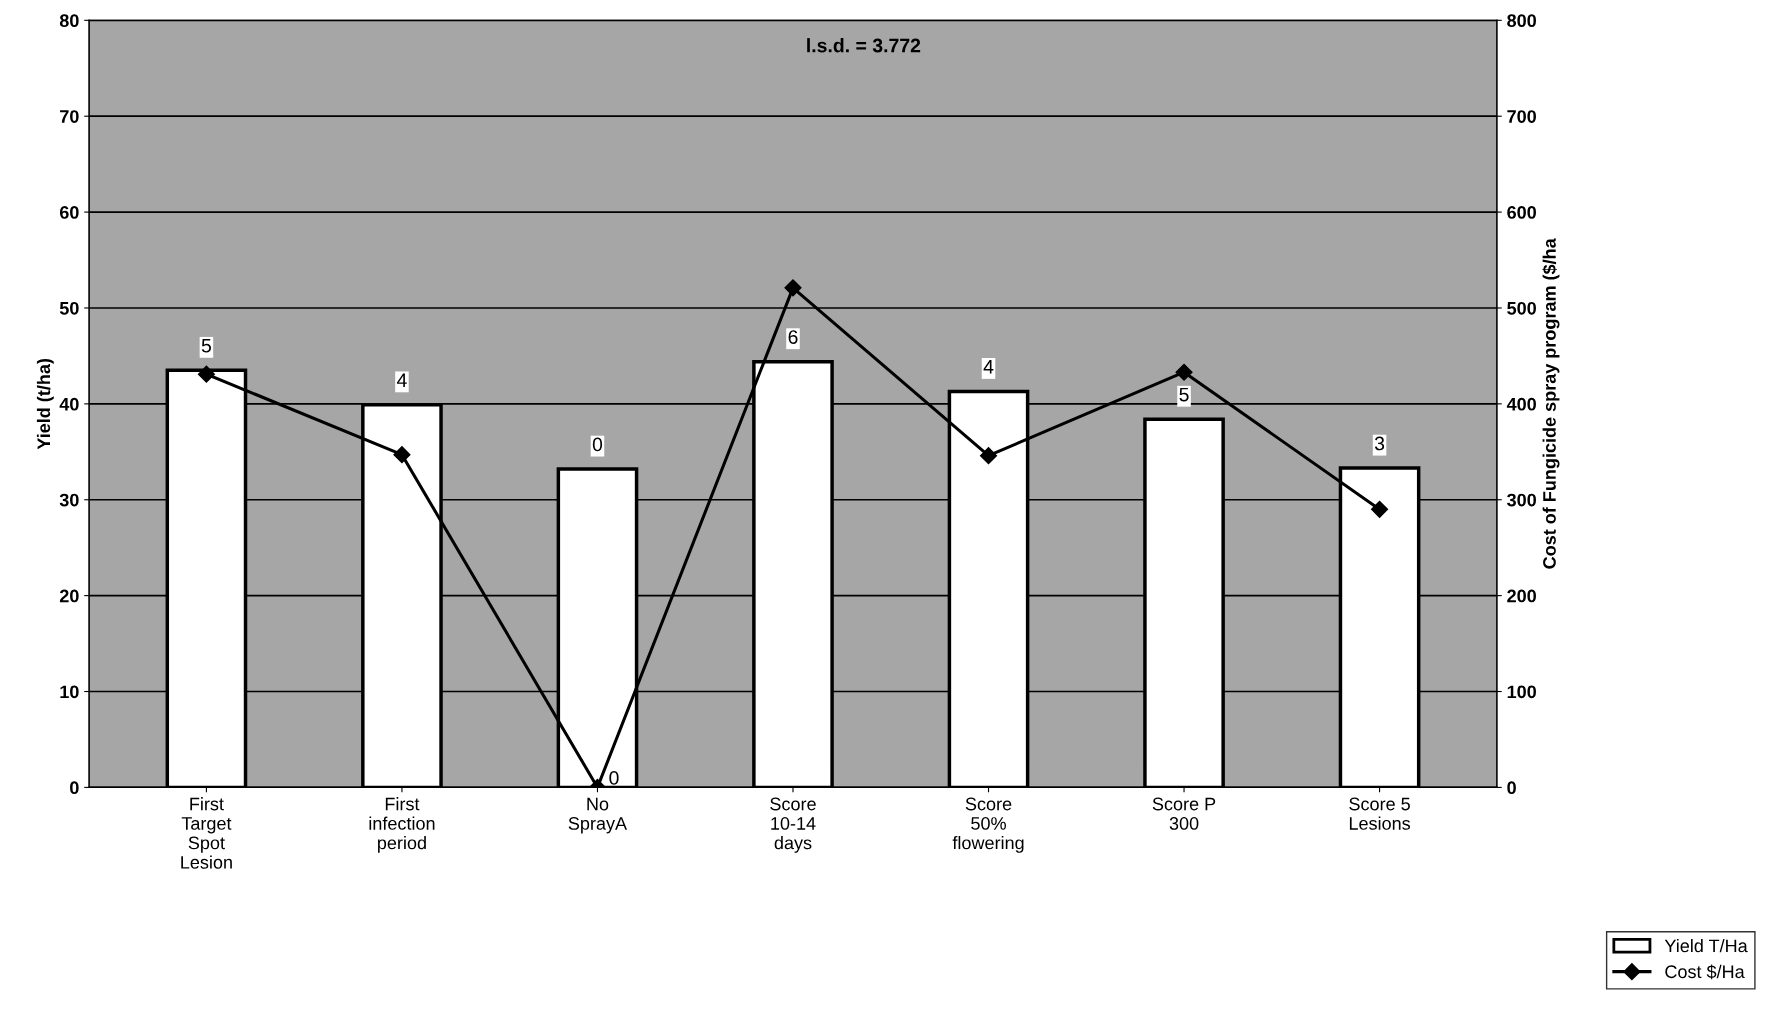 This screenshot has width=1782, height=1016. What do you see at coordinates (614, 778) in the screenshot?
I see `data-label: 0` at bounding box center [614, 778].